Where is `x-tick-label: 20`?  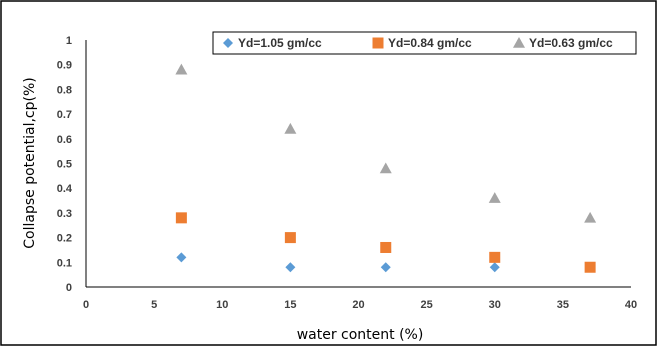 x-tick-label: 20 is located at coordinates (358, 305).